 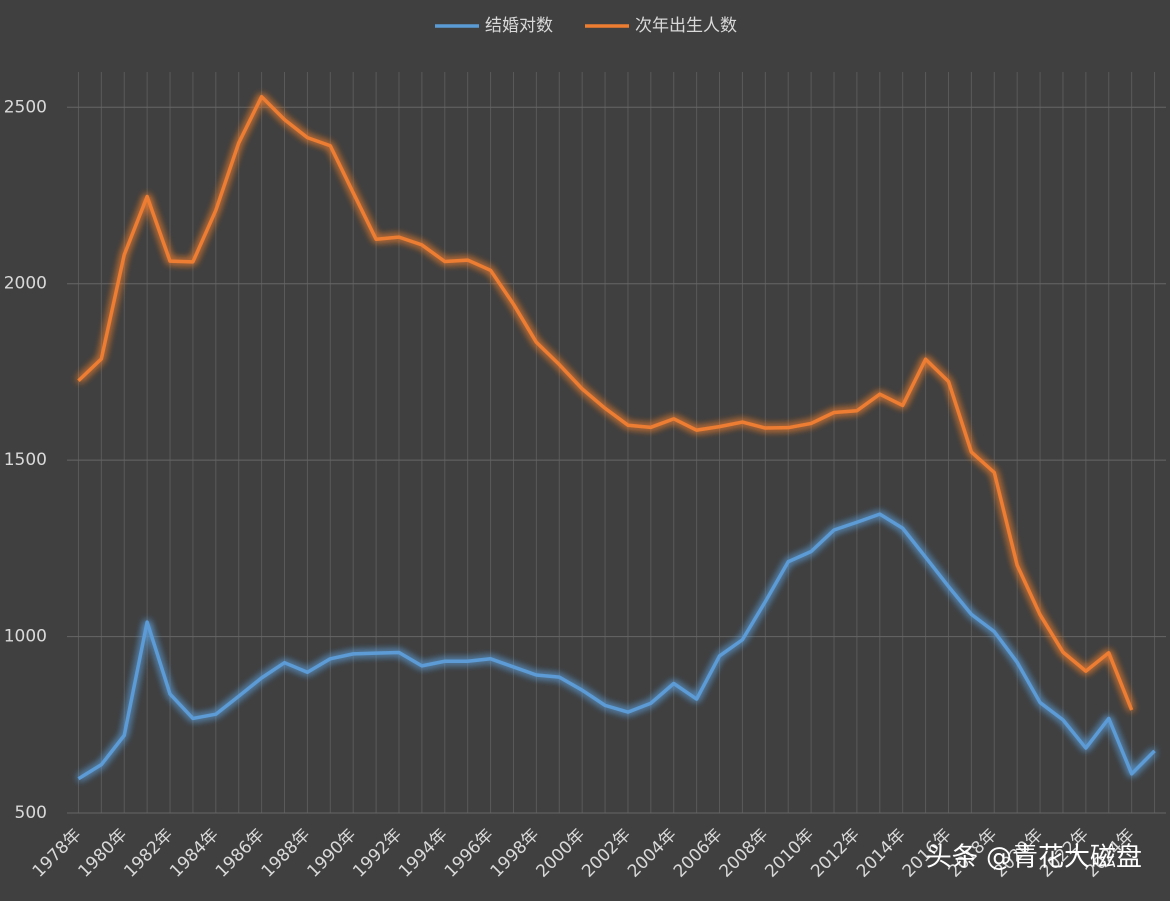 What do you see at coordinates (31, 813) in the screenshot?
I see `y-tick-label: 500` at bounding box center [31, 813].